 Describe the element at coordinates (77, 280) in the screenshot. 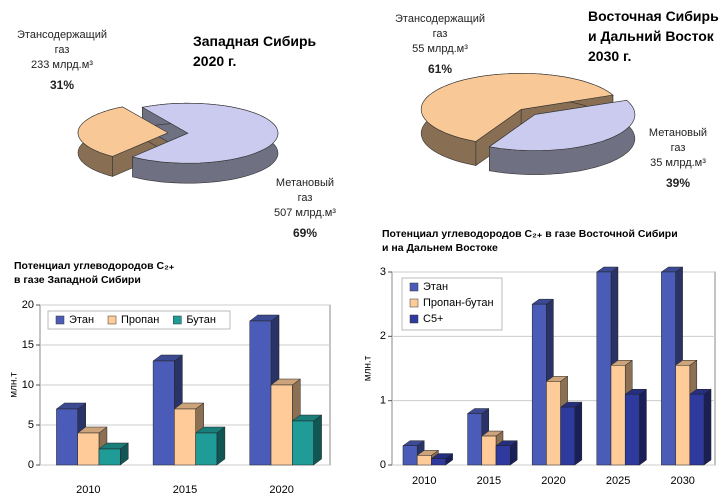

I see `chart-title: в газе Западной Сибири` at that location.